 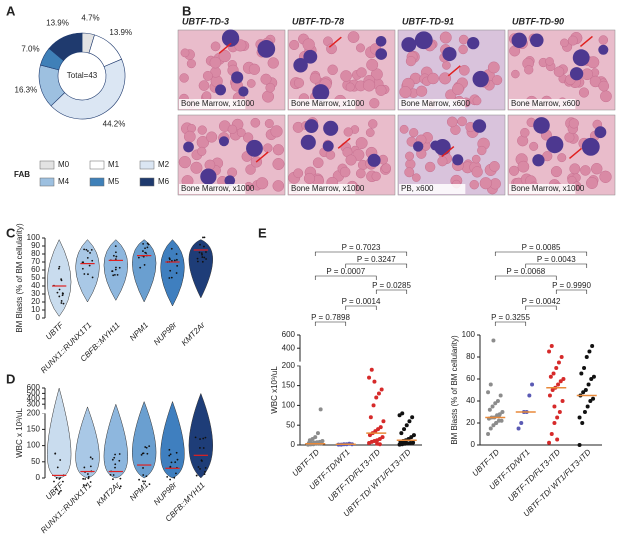 What do you see at coordinates (34, 393) in the screenshot?
I see `y-tick-label: 500` at bounding box center [34, 393].